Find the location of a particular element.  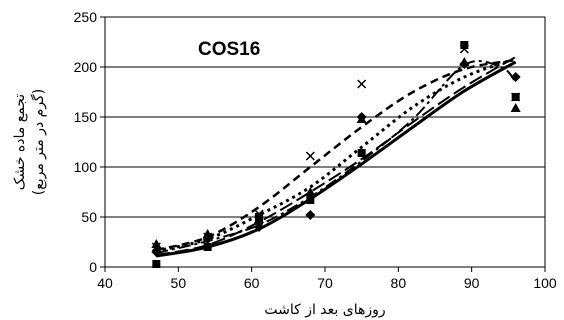

x-tick-label: 60 is located at coordinates (252, 283).